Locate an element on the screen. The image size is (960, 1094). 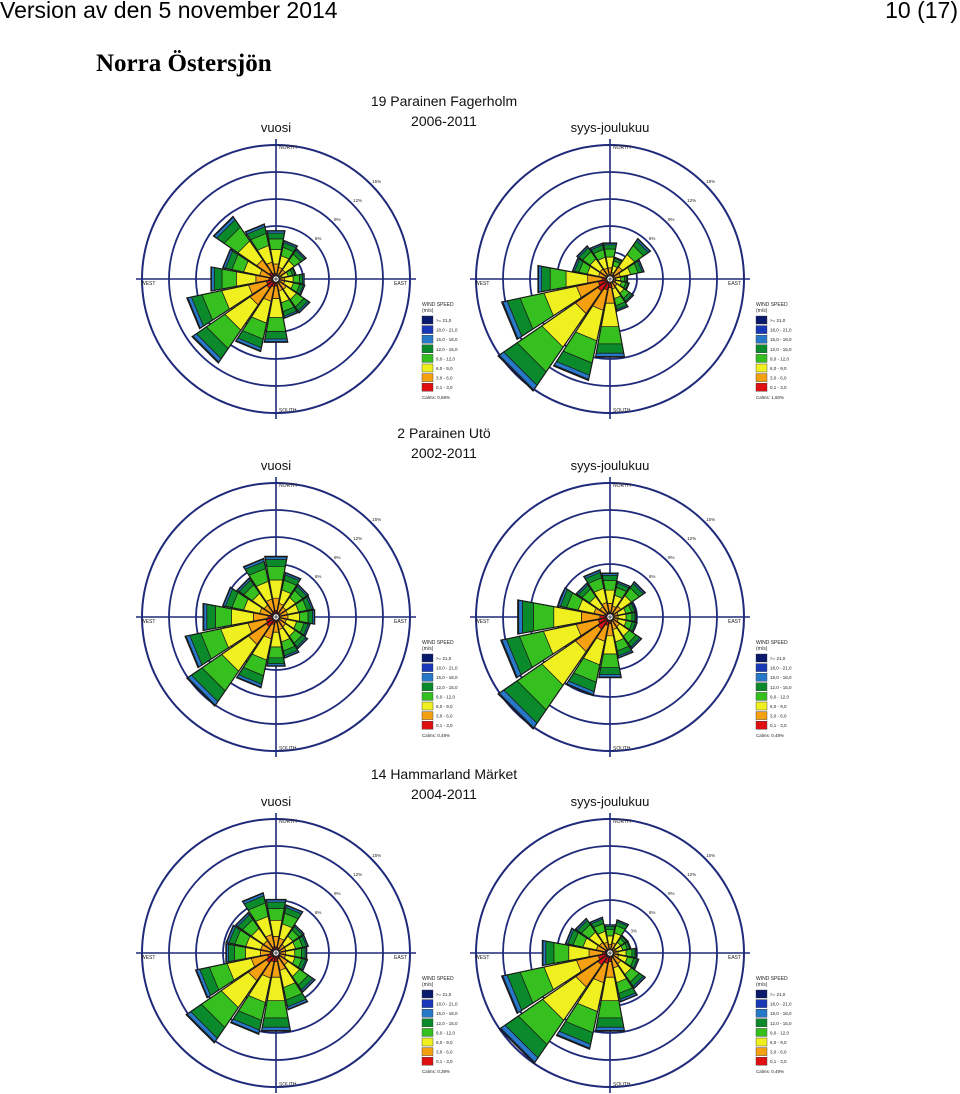
period-label: syys-joulukuu is located at coordinates (610, 801).